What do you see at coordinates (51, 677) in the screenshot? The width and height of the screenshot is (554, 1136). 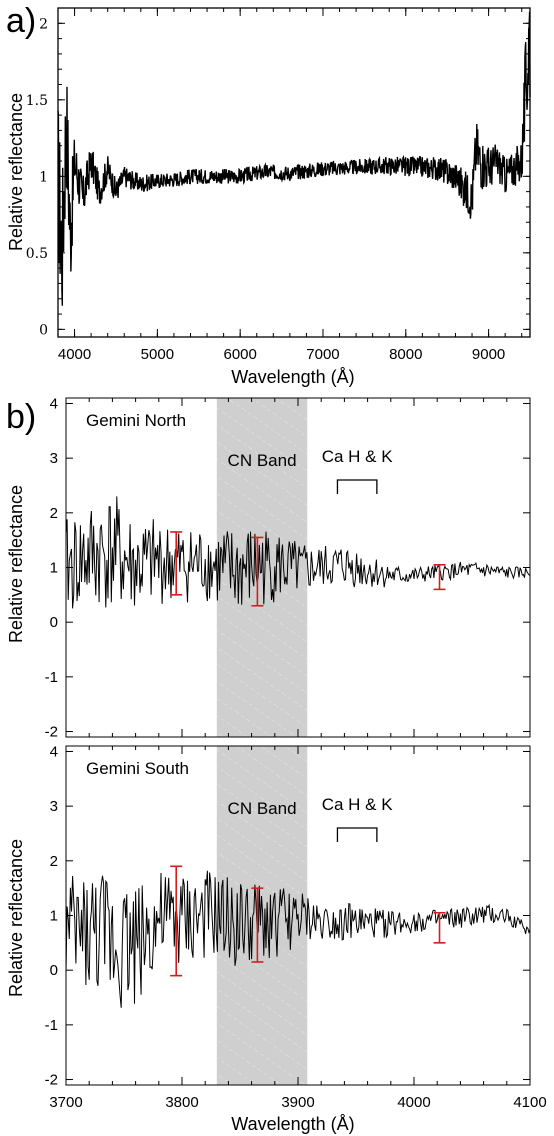 I see `panel-b-north-ytick-label: -1` at bounding box center [51, 677].